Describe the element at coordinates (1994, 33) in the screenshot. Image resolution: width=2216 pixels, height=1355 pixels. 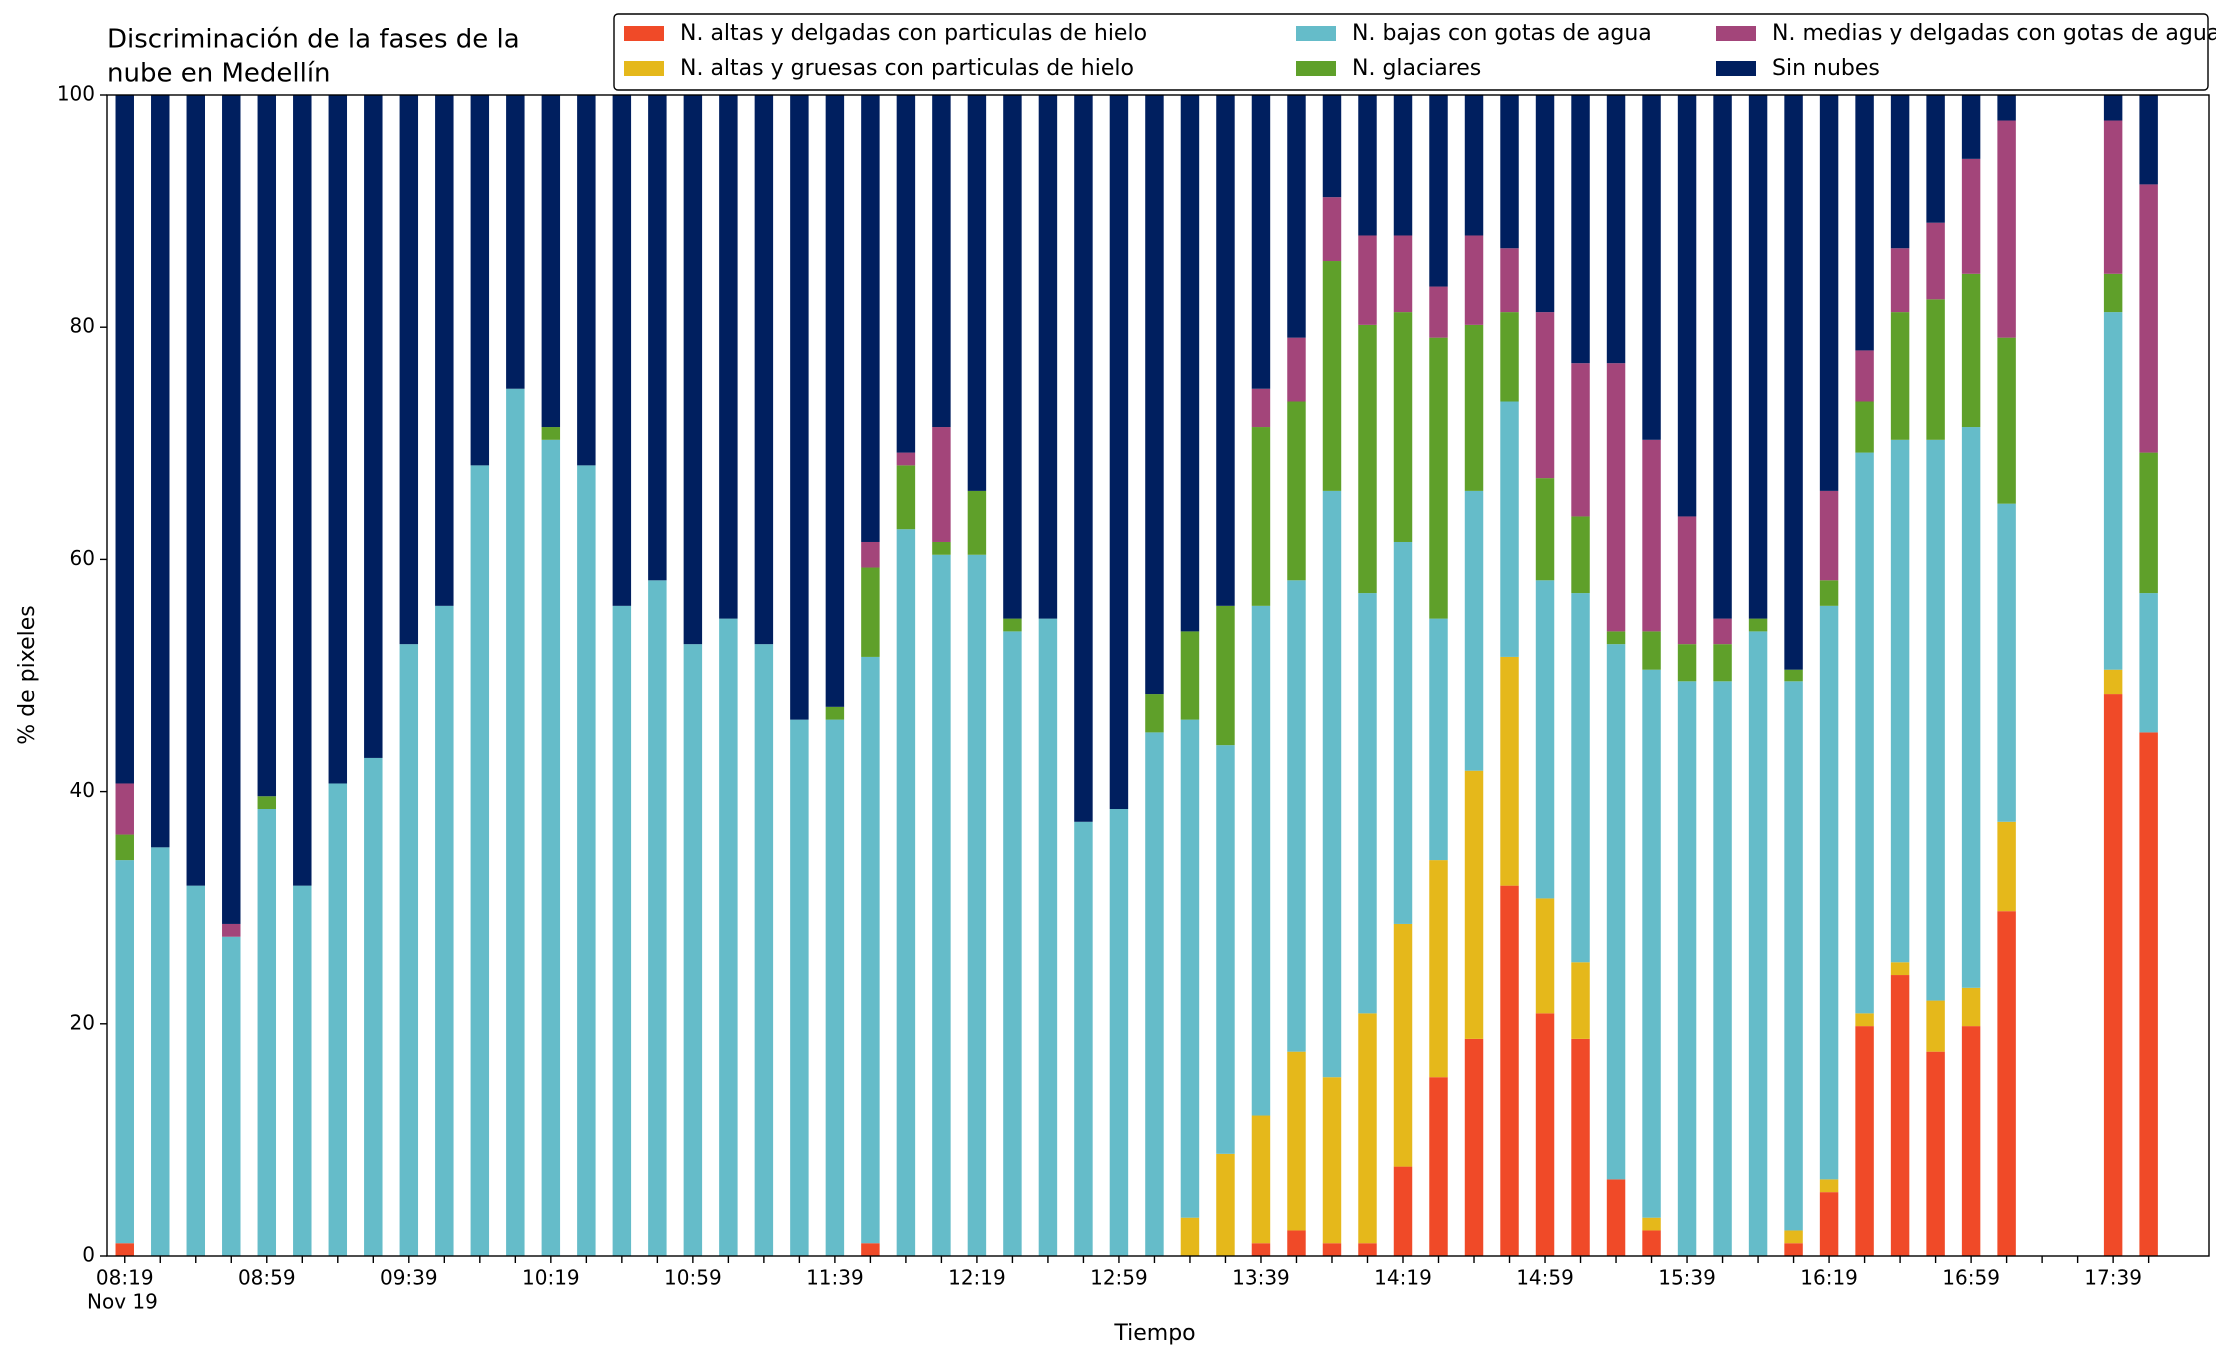
I see `legend-label: N. medias y delgadas con gotas de agua` at that location.